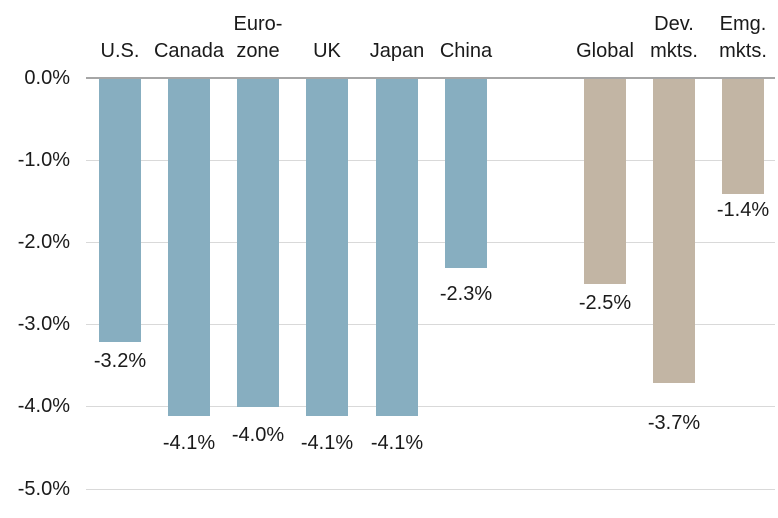 The width and height of the screenshot is (778, 518). Describe the element at coordinates (674, 37) in the screenshot. I see `category-label-dev-mkts: Dev. mkts.` at that location.